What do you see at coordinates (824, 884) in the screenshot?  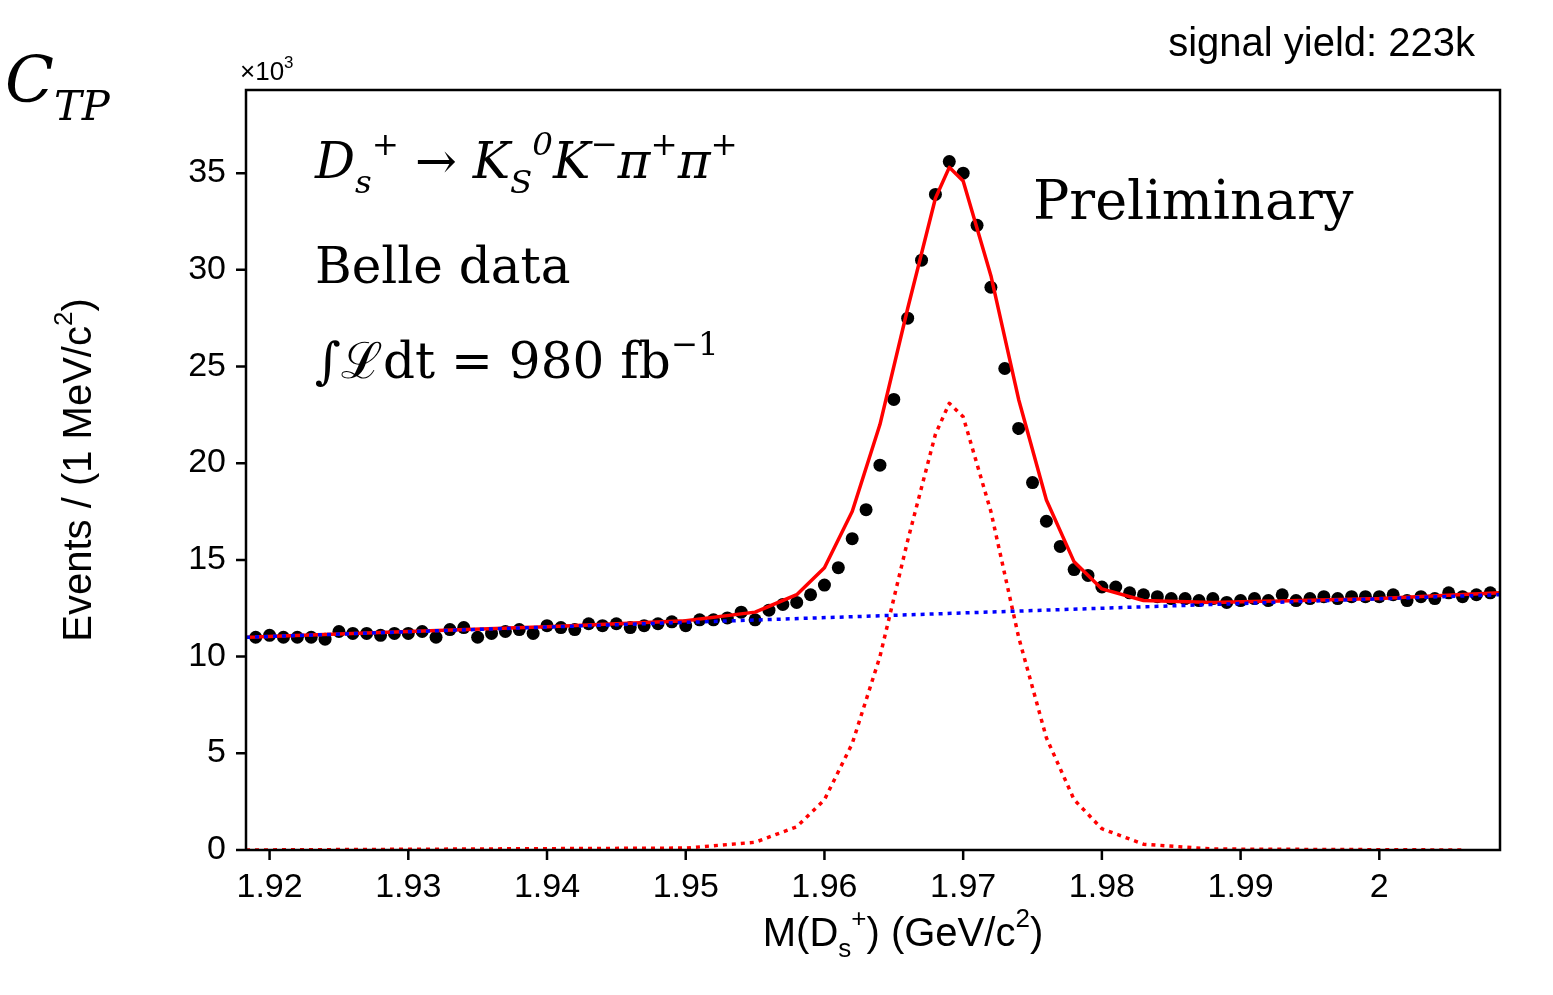 I see `x-tick-label: 1.96` at bounding box center [824, 884].